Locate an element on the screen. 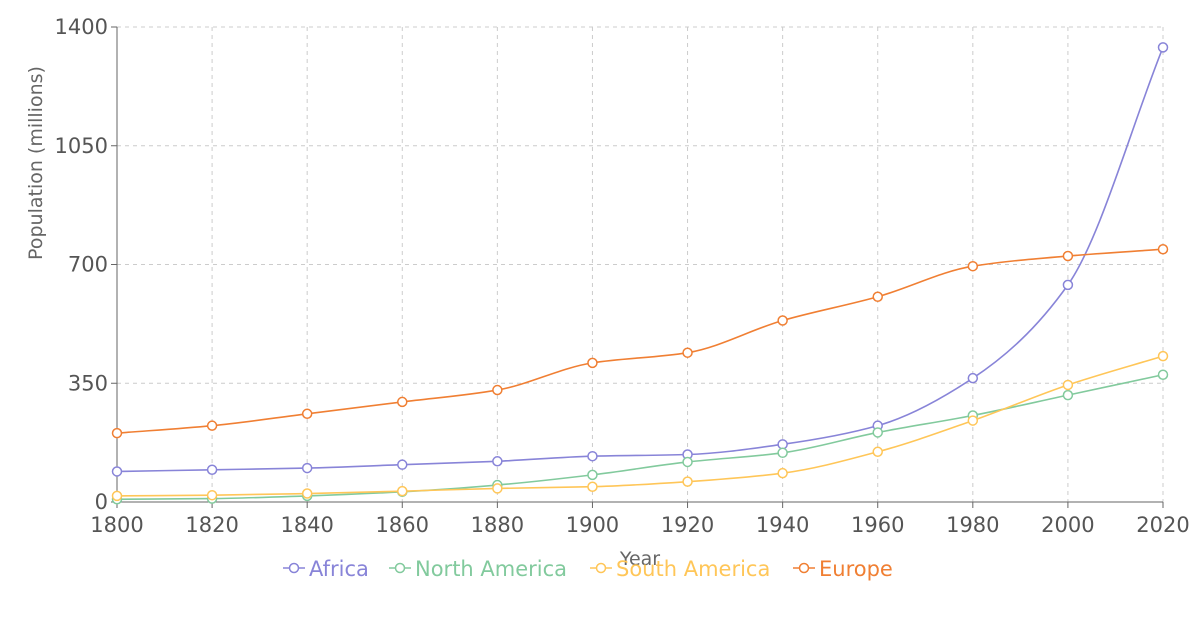 The height and width of the screenshot is (621, 1200). x-tick-label: 1880 is located at coordinates (497, 525).